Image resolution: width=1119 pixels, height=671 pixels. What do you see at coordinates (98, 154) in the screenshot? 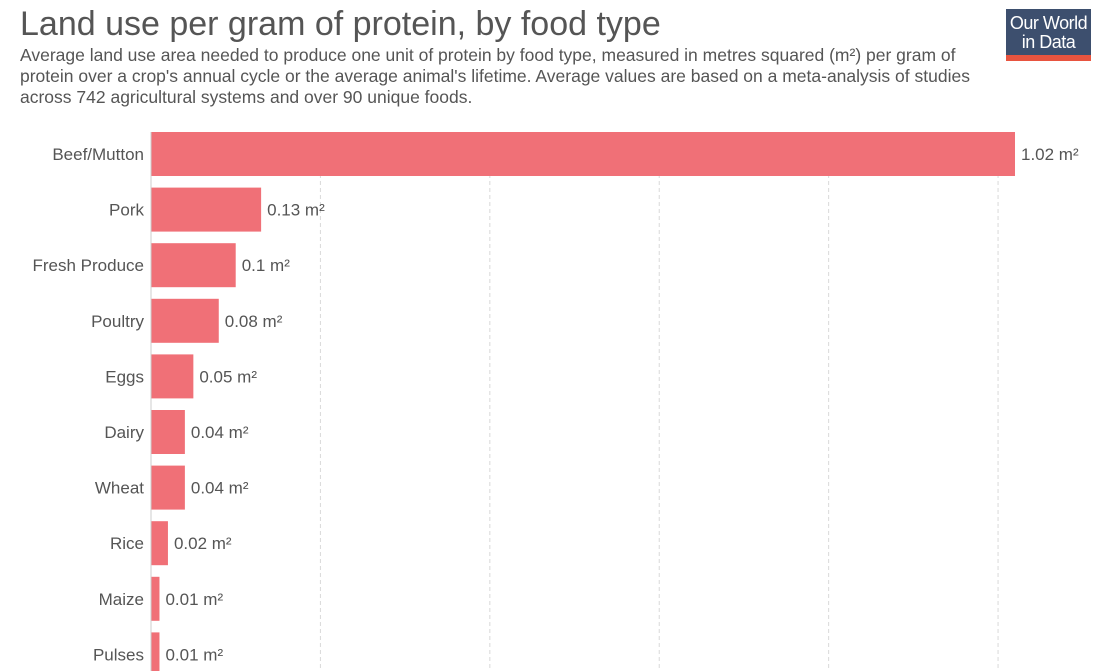
I see `category-label: Beef/Mutton` at bounding box center [98, 154].